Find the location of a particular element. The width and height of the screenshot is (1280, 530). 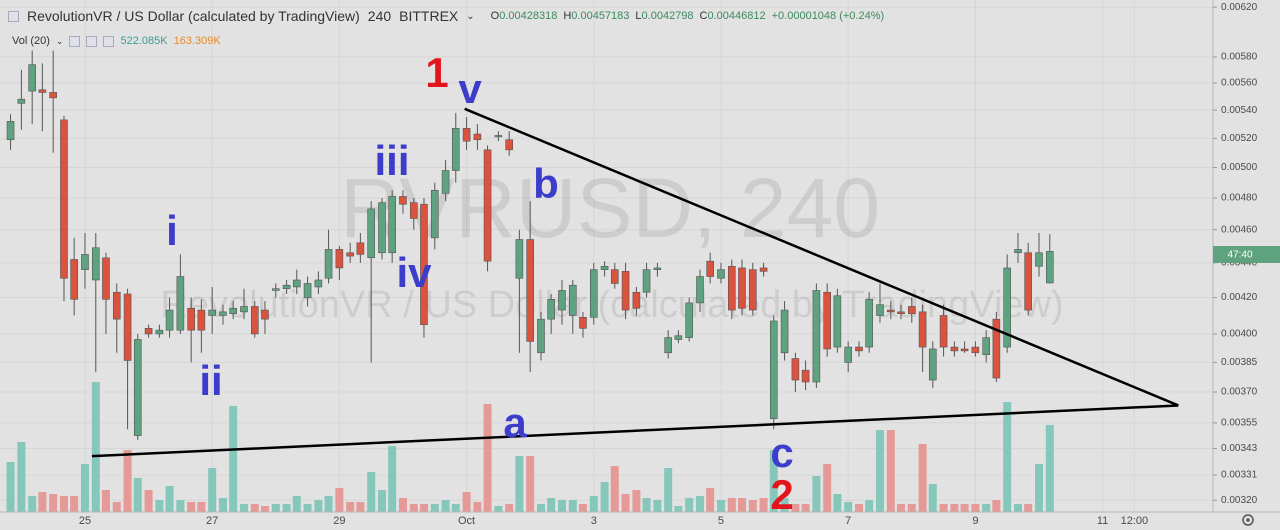

wave-label: iv is located at coordinates (414, 272).